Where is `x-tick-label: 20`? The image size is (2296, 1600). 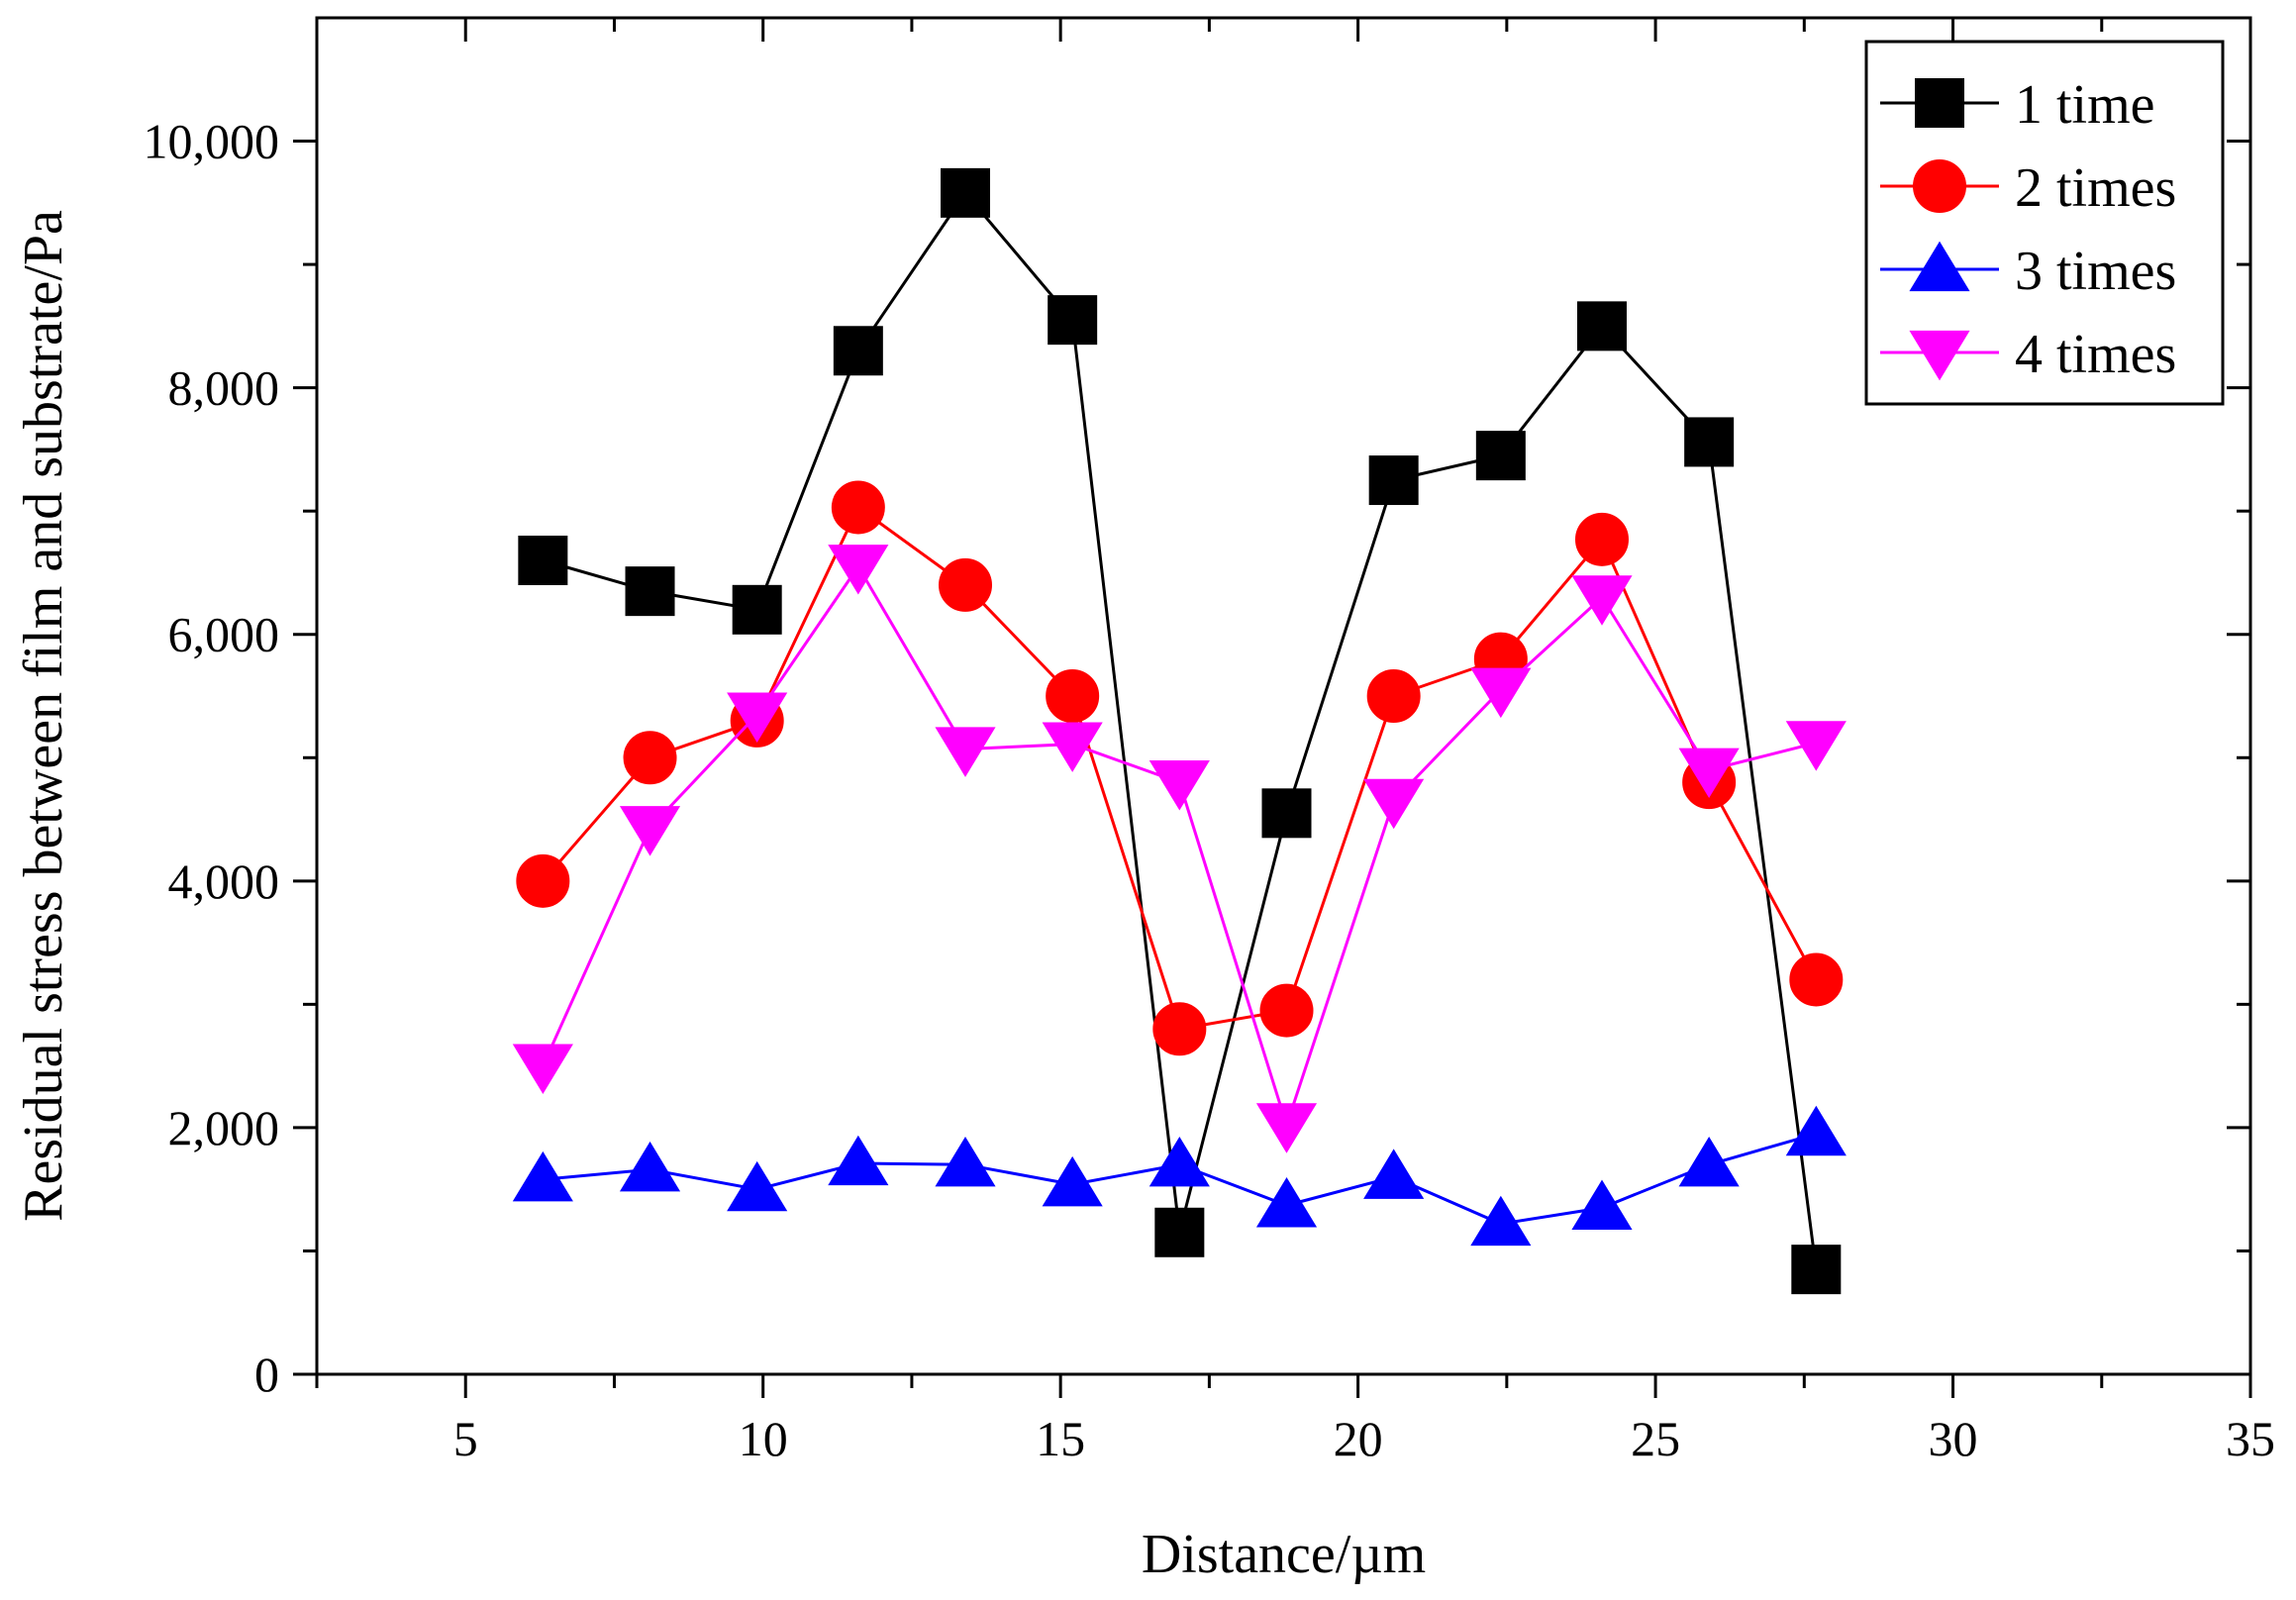 x-tick-label: 20 is located at coordinates (1359, 1438).